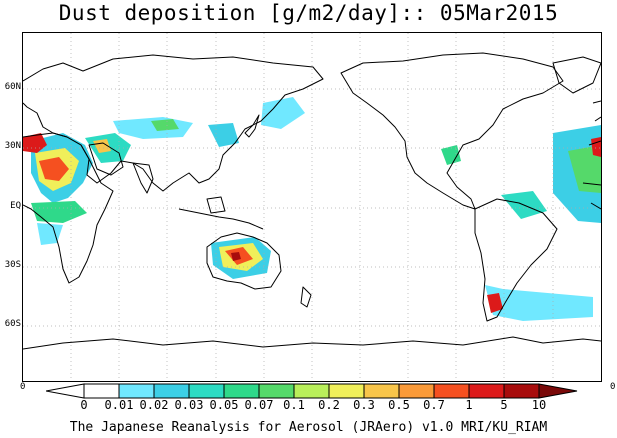  I want to click on lat-label-30n: 30N, so click(12, 146).